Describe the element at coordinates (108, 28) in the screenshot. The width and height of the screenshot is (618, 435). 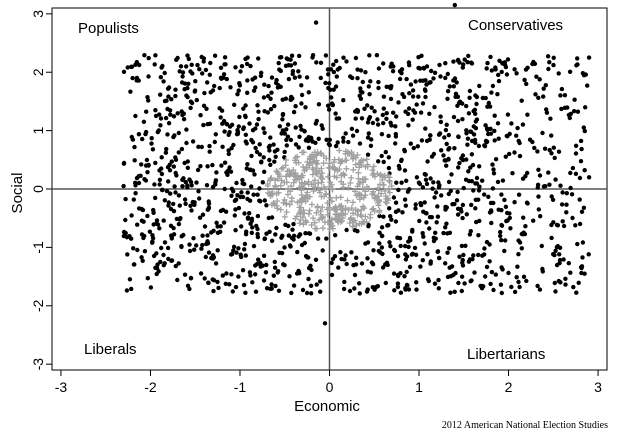
I see `quadrant-label-populists: Populists` at that location.